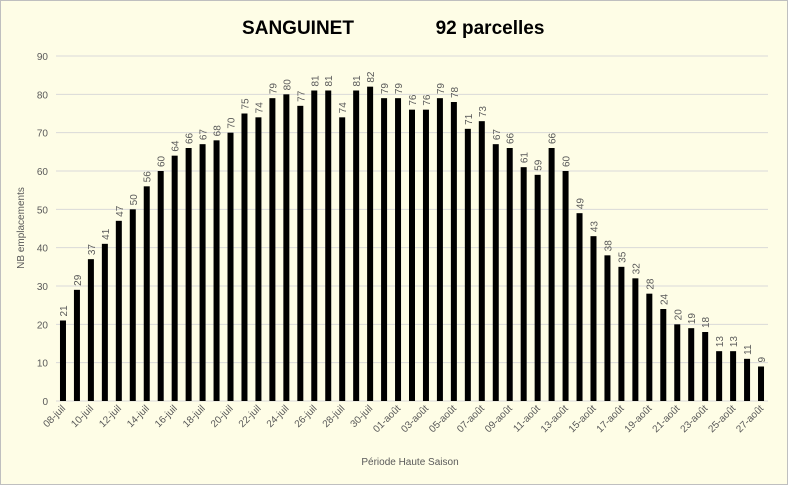  What do you see at coordinates (483, 112) in the screenshot?
I see `data-label: 73` at bounding box center [483, 112].